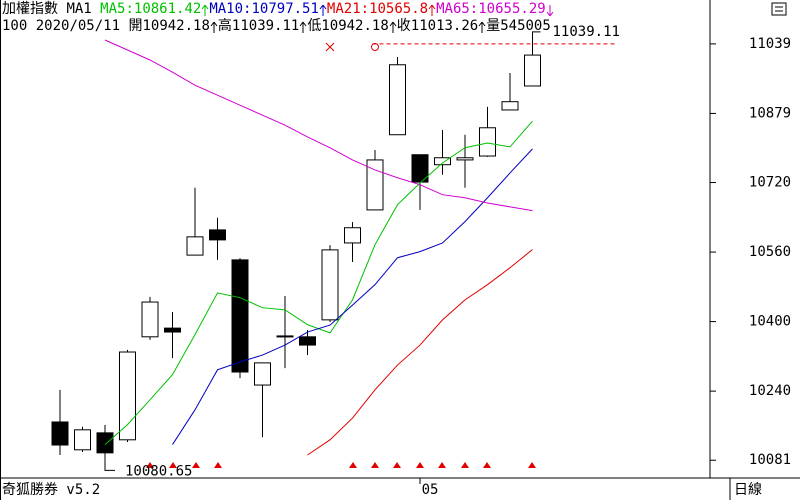 The height and width of the screenshot is (500, 800). Describe the element at coordinates (779, 9) in the screenshot. I see `toolbar-icon` at that location.